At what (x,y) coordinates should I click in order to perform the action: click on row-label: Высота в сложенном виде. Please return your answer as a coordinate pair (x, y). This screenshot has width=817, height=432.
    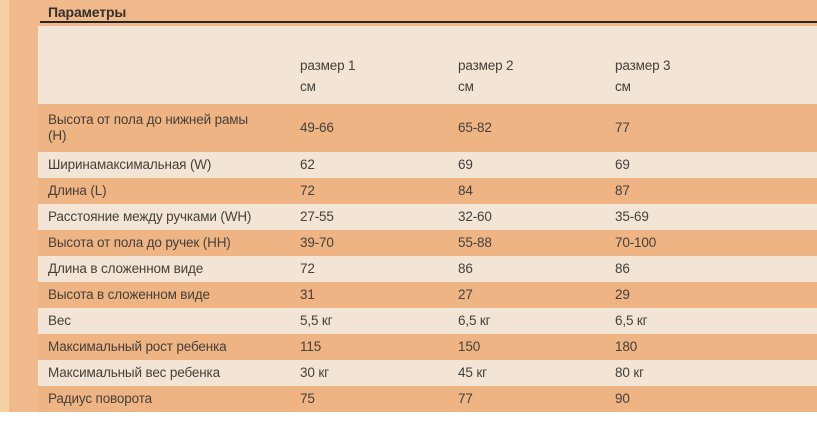
    Looking at the image, I should click on (129, 294).